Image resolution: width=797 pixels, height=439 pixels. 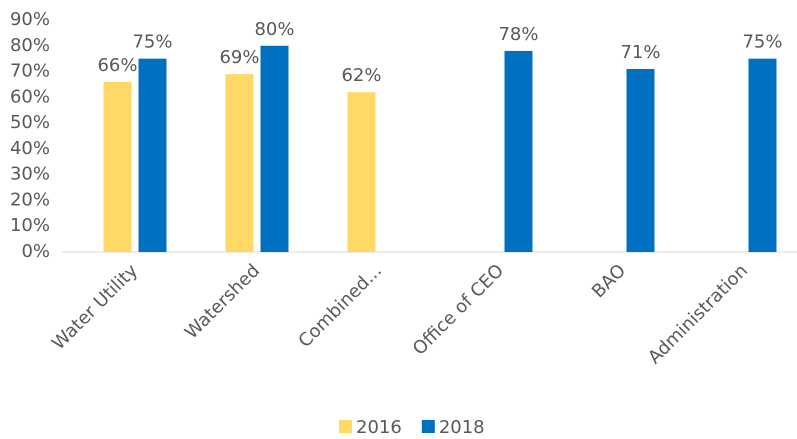 What do you see at coordinates (640, 52) in the screenshot?
I see `data-label: 71%` at bounding box center [640, 52].